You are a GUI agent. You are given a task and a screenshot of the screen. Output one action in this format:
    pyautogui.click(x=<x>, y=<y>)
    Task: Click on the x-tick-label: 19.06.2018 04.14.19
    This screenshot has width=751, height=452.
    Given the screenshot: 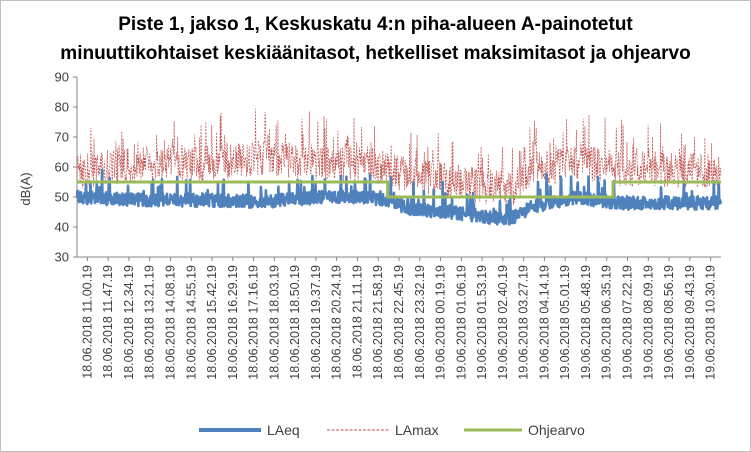 What is the action you would take?
    pyautogui.click(x=544, y=322)
    